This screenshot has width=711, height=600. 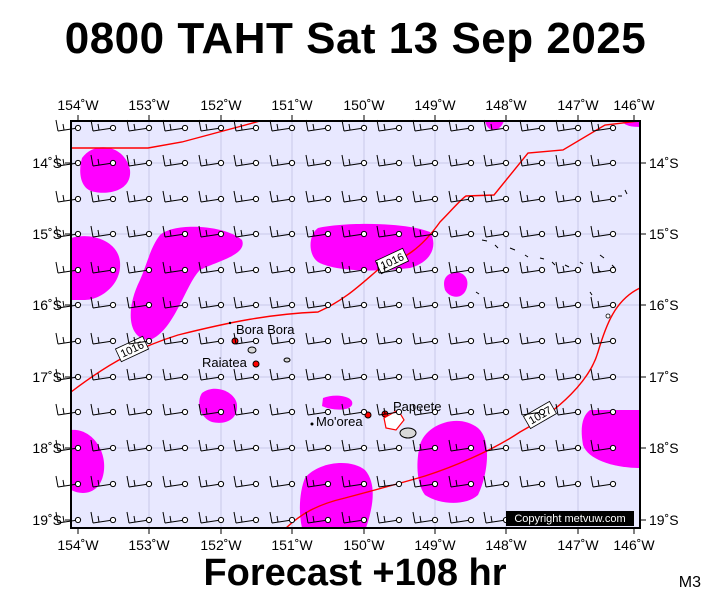 What do you see at coordinates (47, 234) in the screenshot?
I see `lat-label: 15˚S` at bounding box center [47, 234].